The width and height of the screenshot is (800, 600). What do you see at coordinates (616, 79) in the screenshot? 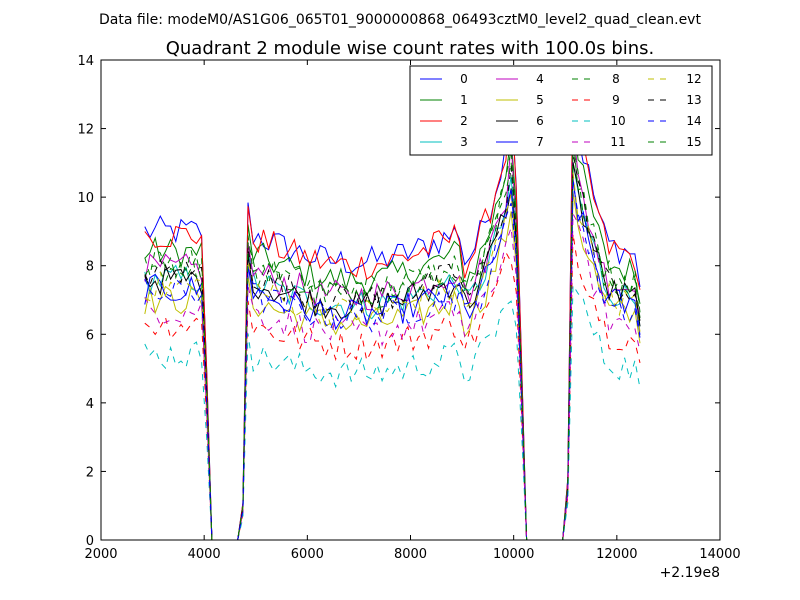
I see `legend-label-8: 8` at bounding box center [616, 79].